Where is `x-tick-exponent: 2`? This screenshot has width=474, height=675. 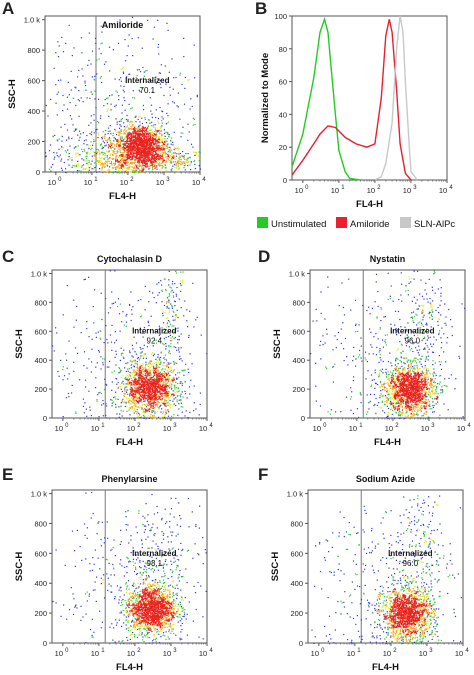
x-tick-exponent: 2 is located at coordinates (139, 426).